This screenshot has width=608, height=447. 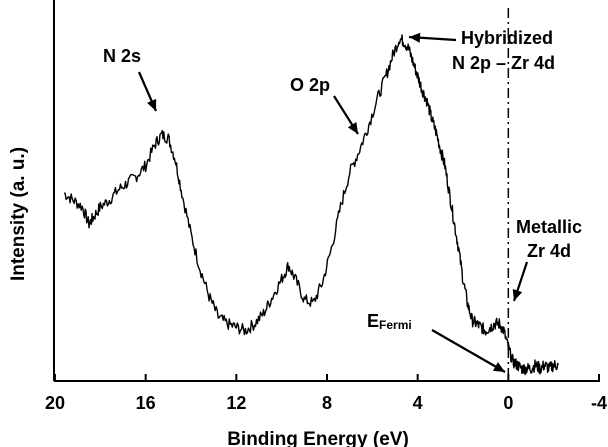 What do you see at coordinates (310, 85) in the screenshot?
I see `annotation-o2p: O 2p` at bounding box center [310, 85].